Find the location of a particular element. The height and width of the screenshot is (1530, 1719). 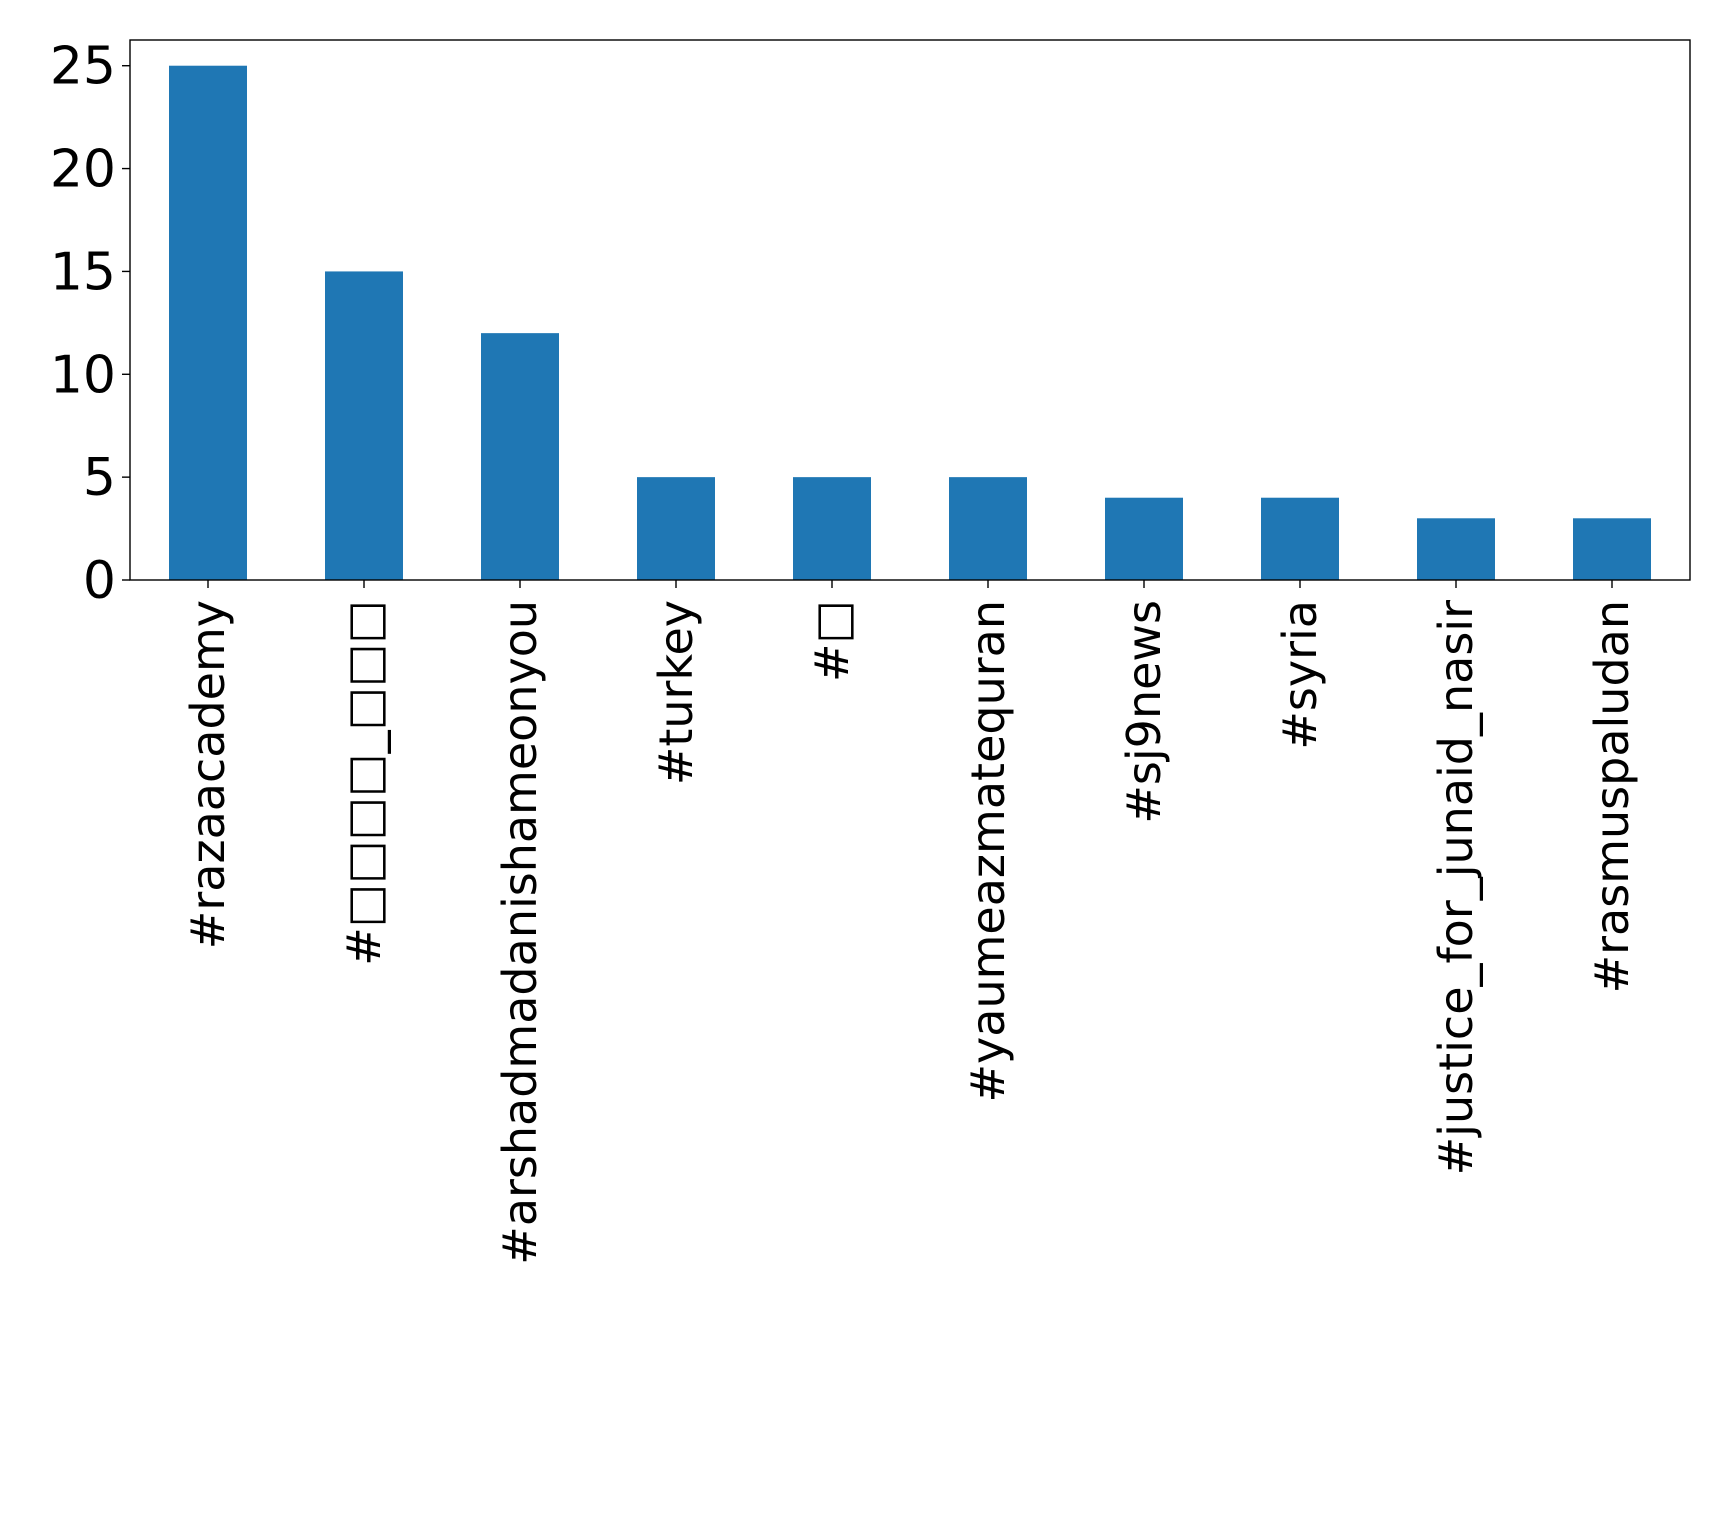

x-tick-label-6: #sj9news is located at coordinates (1144, 712).